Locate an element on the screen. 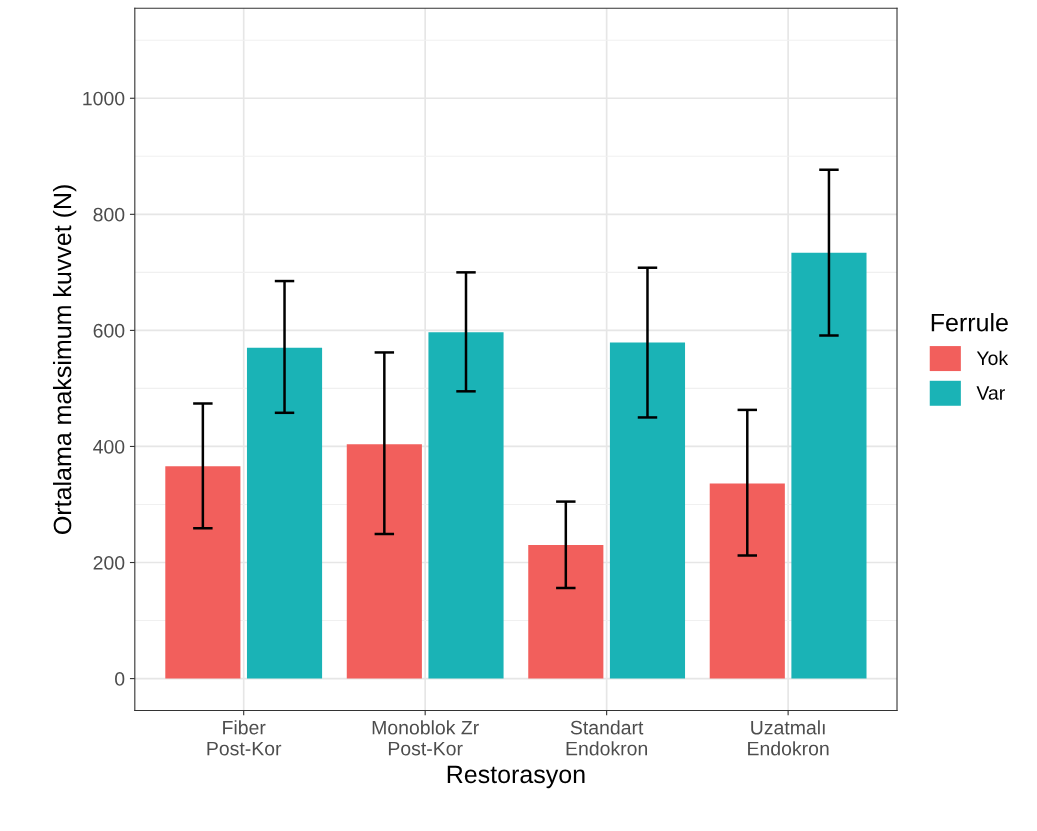  legend-label: Var is located at coordinates (990, 393).